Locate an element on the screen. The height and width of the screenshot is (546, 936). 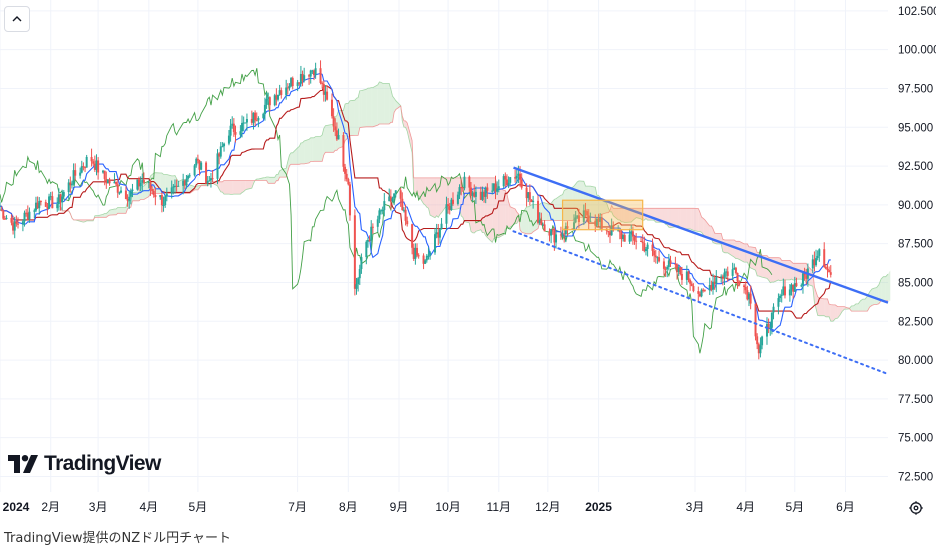
price-axis-label: 100.000 is located at coordinates (917, 51).